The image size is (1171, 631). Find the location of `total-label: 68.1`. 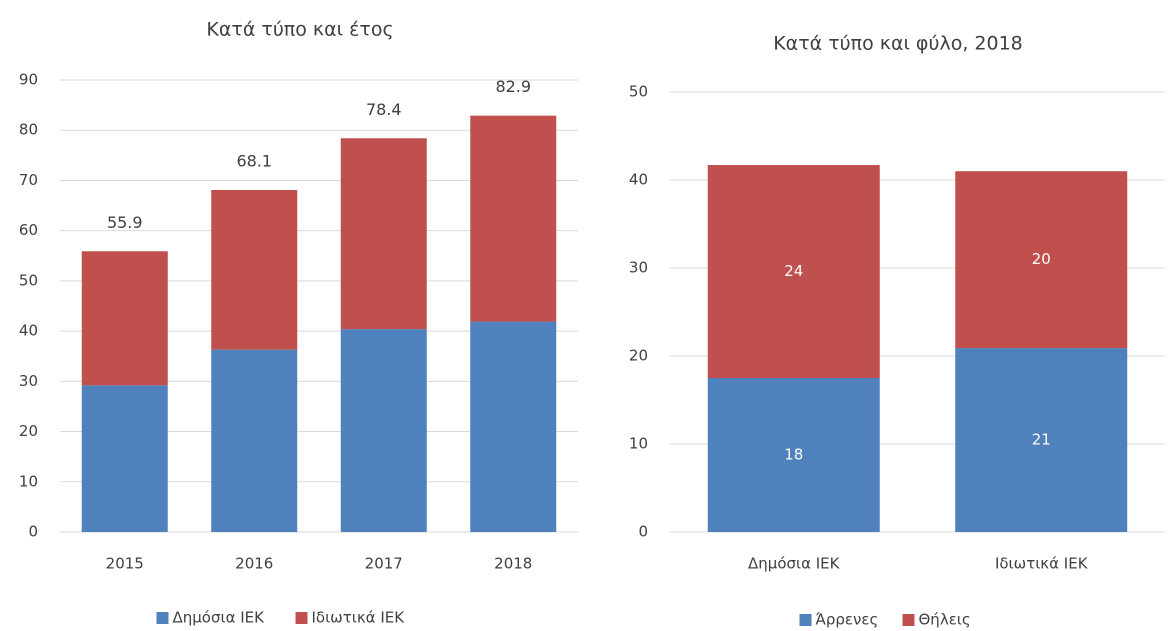

total-label: 68.1 is located at coordinates (254, 160).